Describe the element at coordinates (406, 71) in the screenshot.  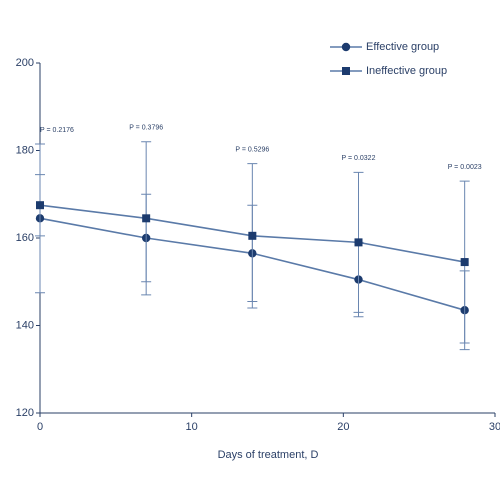
I see `legend-label: Ineffective group` at that location.